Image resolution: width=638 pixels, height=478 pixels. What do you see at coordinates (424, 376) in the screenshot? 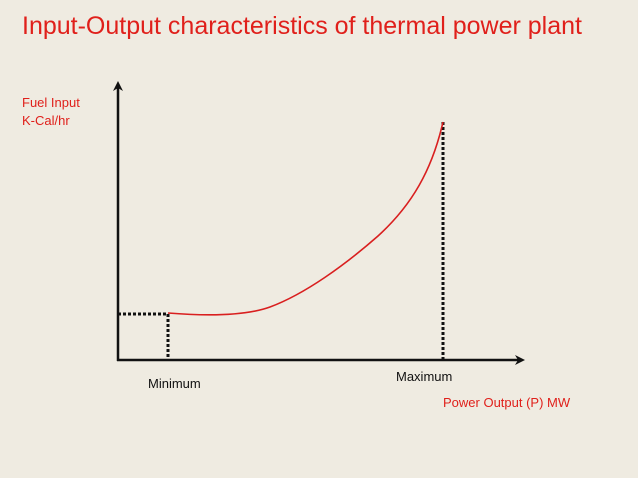
I see `maximum-label: Maximum` at bounding box center [424, 376].